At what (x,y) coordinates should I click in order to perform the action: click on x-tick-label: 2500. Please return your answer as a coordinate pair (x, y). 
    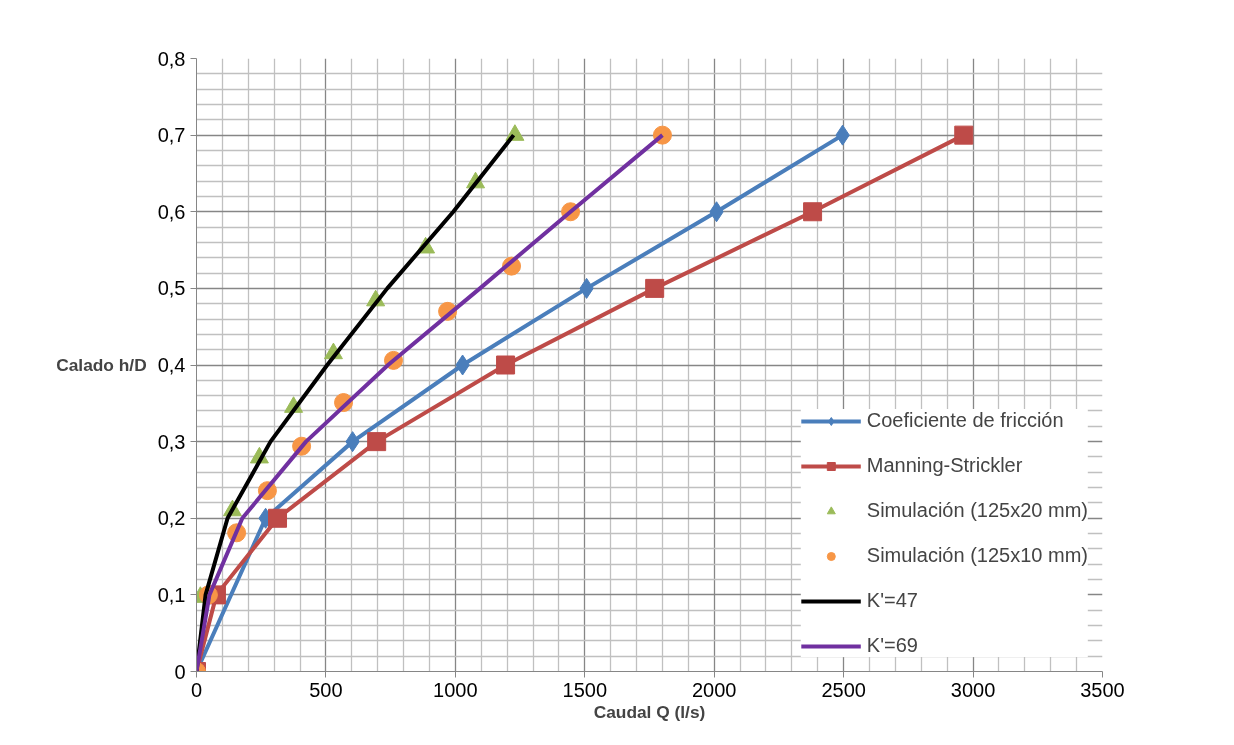
    Looking at the image, I should click on (843, 689).